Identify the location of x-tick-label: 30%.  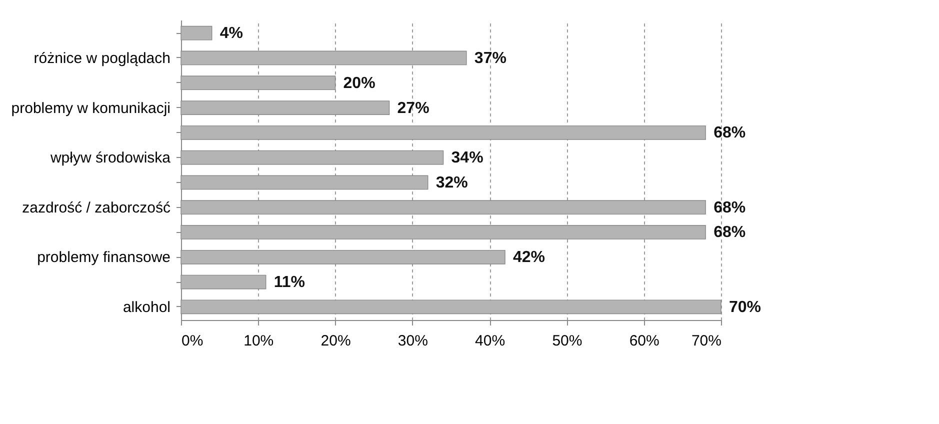
(413, 341).